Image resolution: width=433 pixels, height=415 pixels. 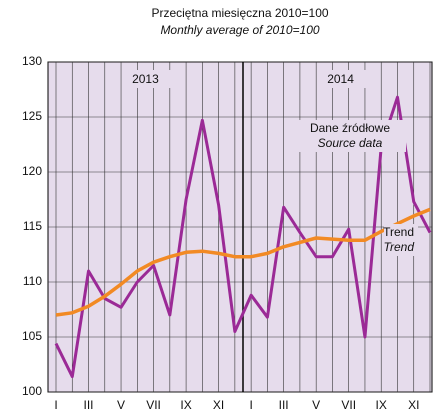 What do you see at coordinates (32, 281) in the screenshot?
I see `y-tick-label: 110` at bounding box center [32, 281].